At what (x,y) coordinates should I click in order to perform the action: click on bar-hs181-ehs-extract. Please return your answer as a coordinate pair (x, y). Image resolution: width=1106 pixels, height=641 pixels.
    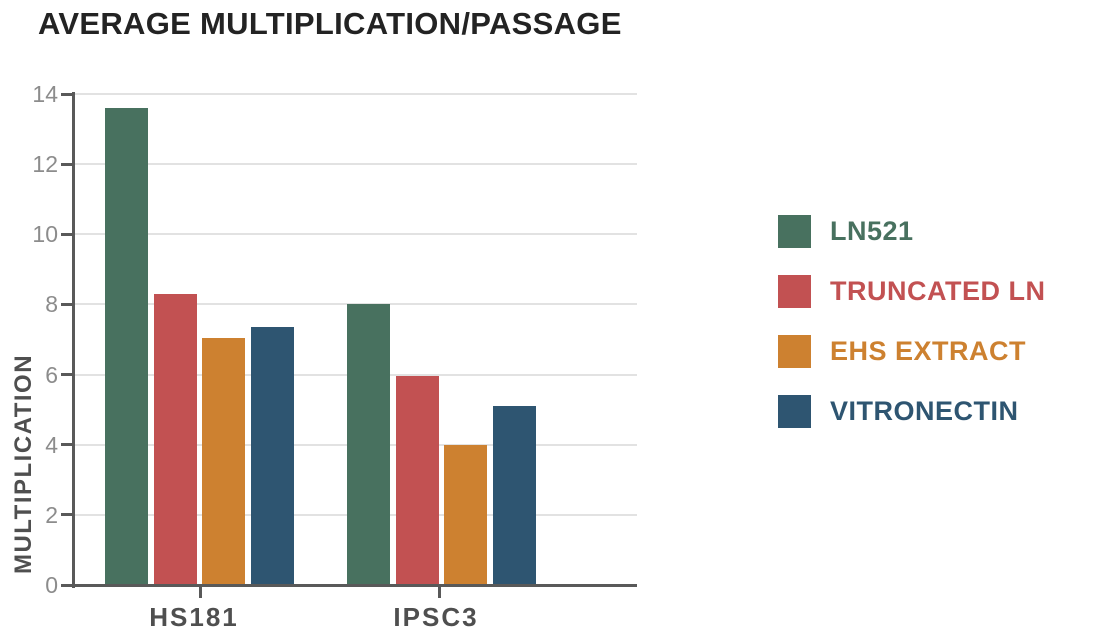
    Looking at the image, I should click on (223, 461).